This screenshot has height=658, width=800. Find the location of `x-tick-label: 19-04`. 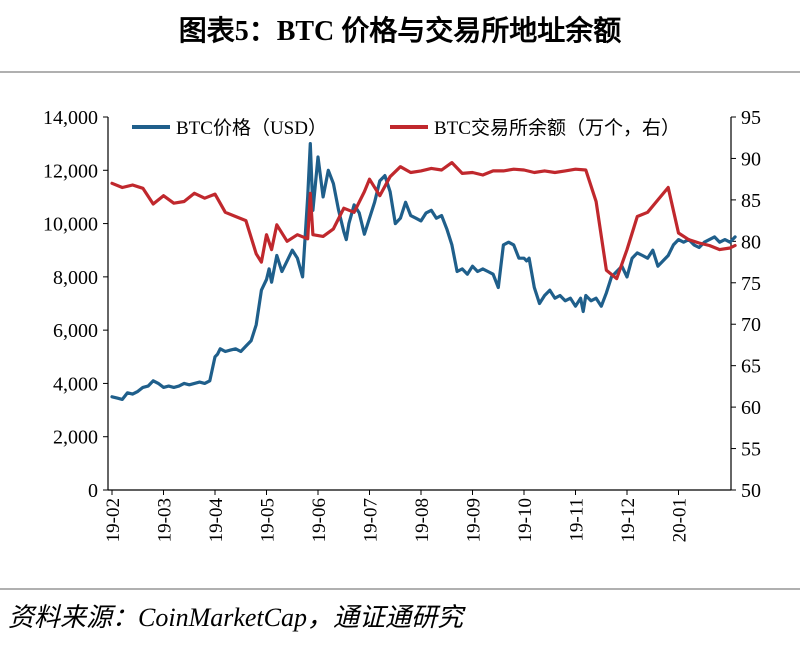

x-tick-label: 19-04 is located at coordinates (216, 520).